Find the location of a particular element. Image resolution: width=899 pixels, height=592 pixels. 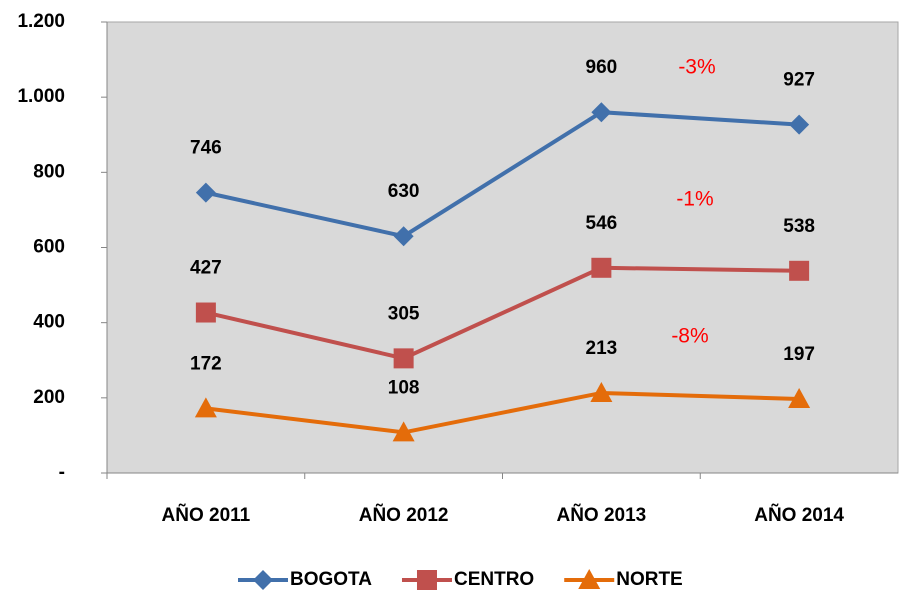

legend-item: NORTE is located at coordinates (623, 579).